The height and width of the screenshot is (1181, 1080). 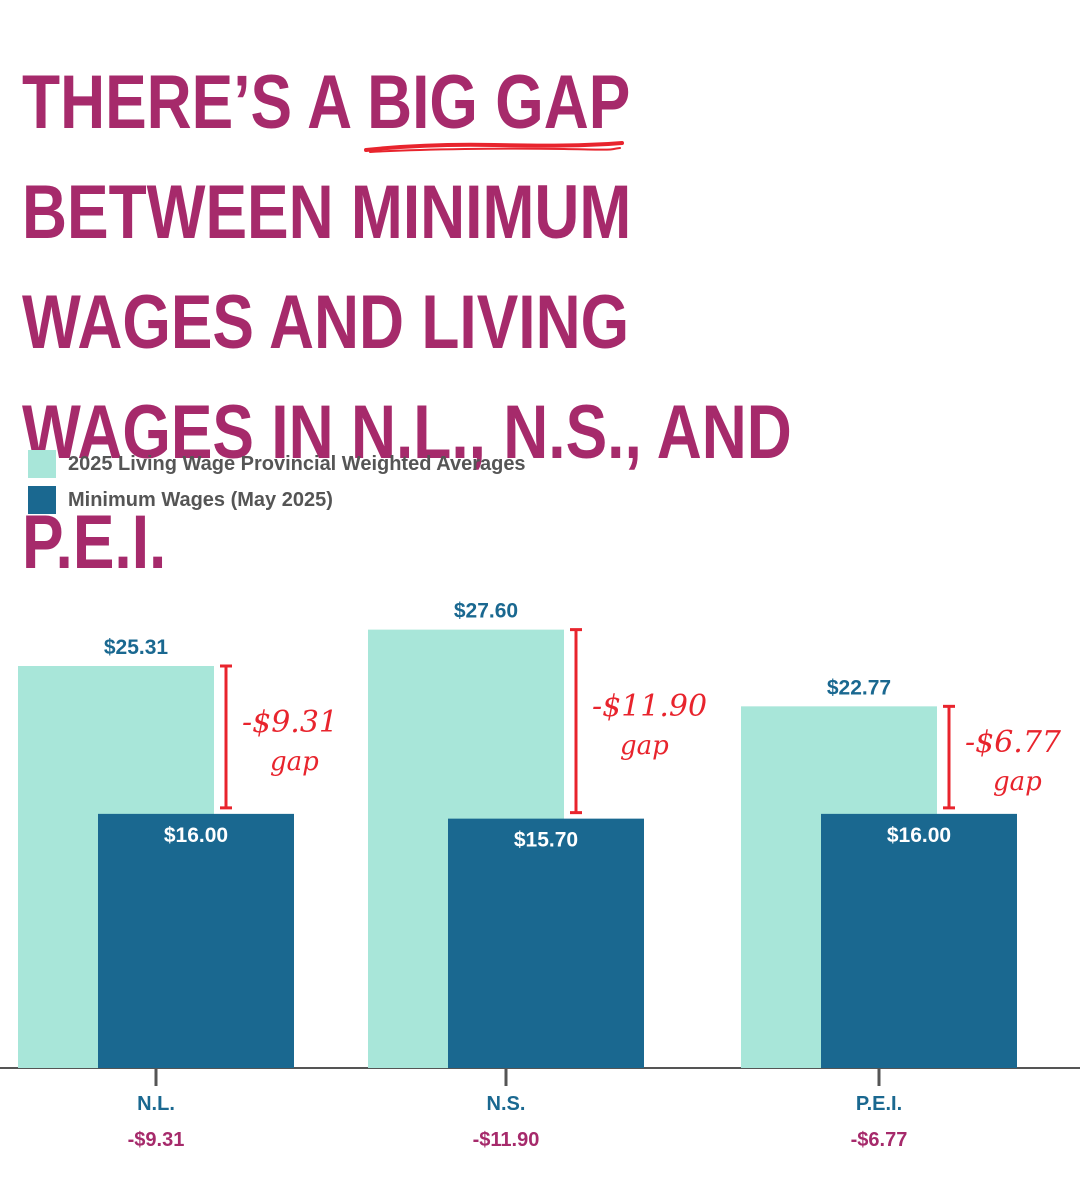 I want to click on minimum-wage-bar-nl, so click(x=196, y=940).